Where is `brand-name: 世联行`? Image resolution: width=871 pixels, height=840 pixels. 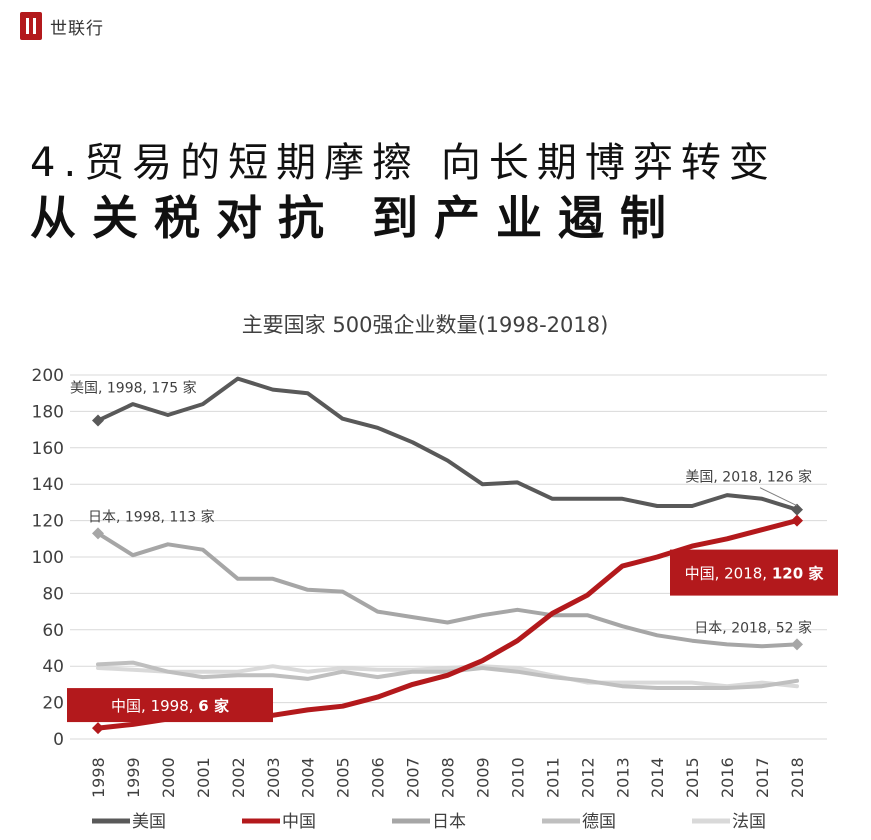 brand-name: 世联行 is located at coordinates (77, 28).